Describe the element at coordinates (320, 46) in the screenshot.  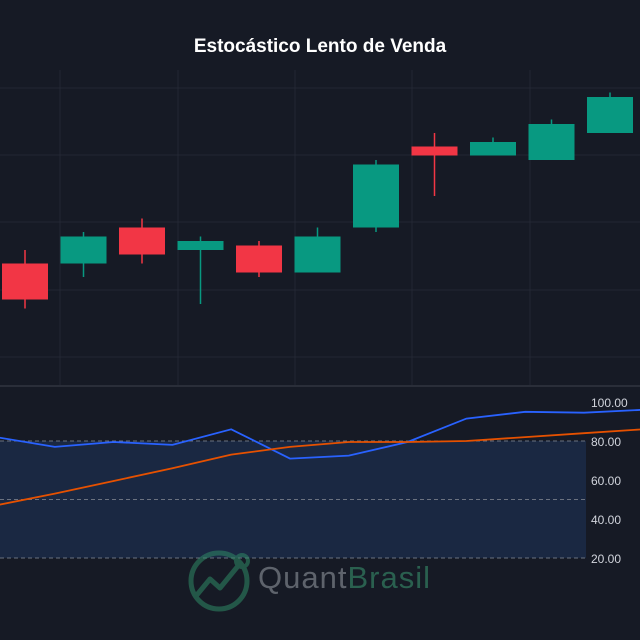
I see `chart-title: Estocástico Lento de Venda` at that location.